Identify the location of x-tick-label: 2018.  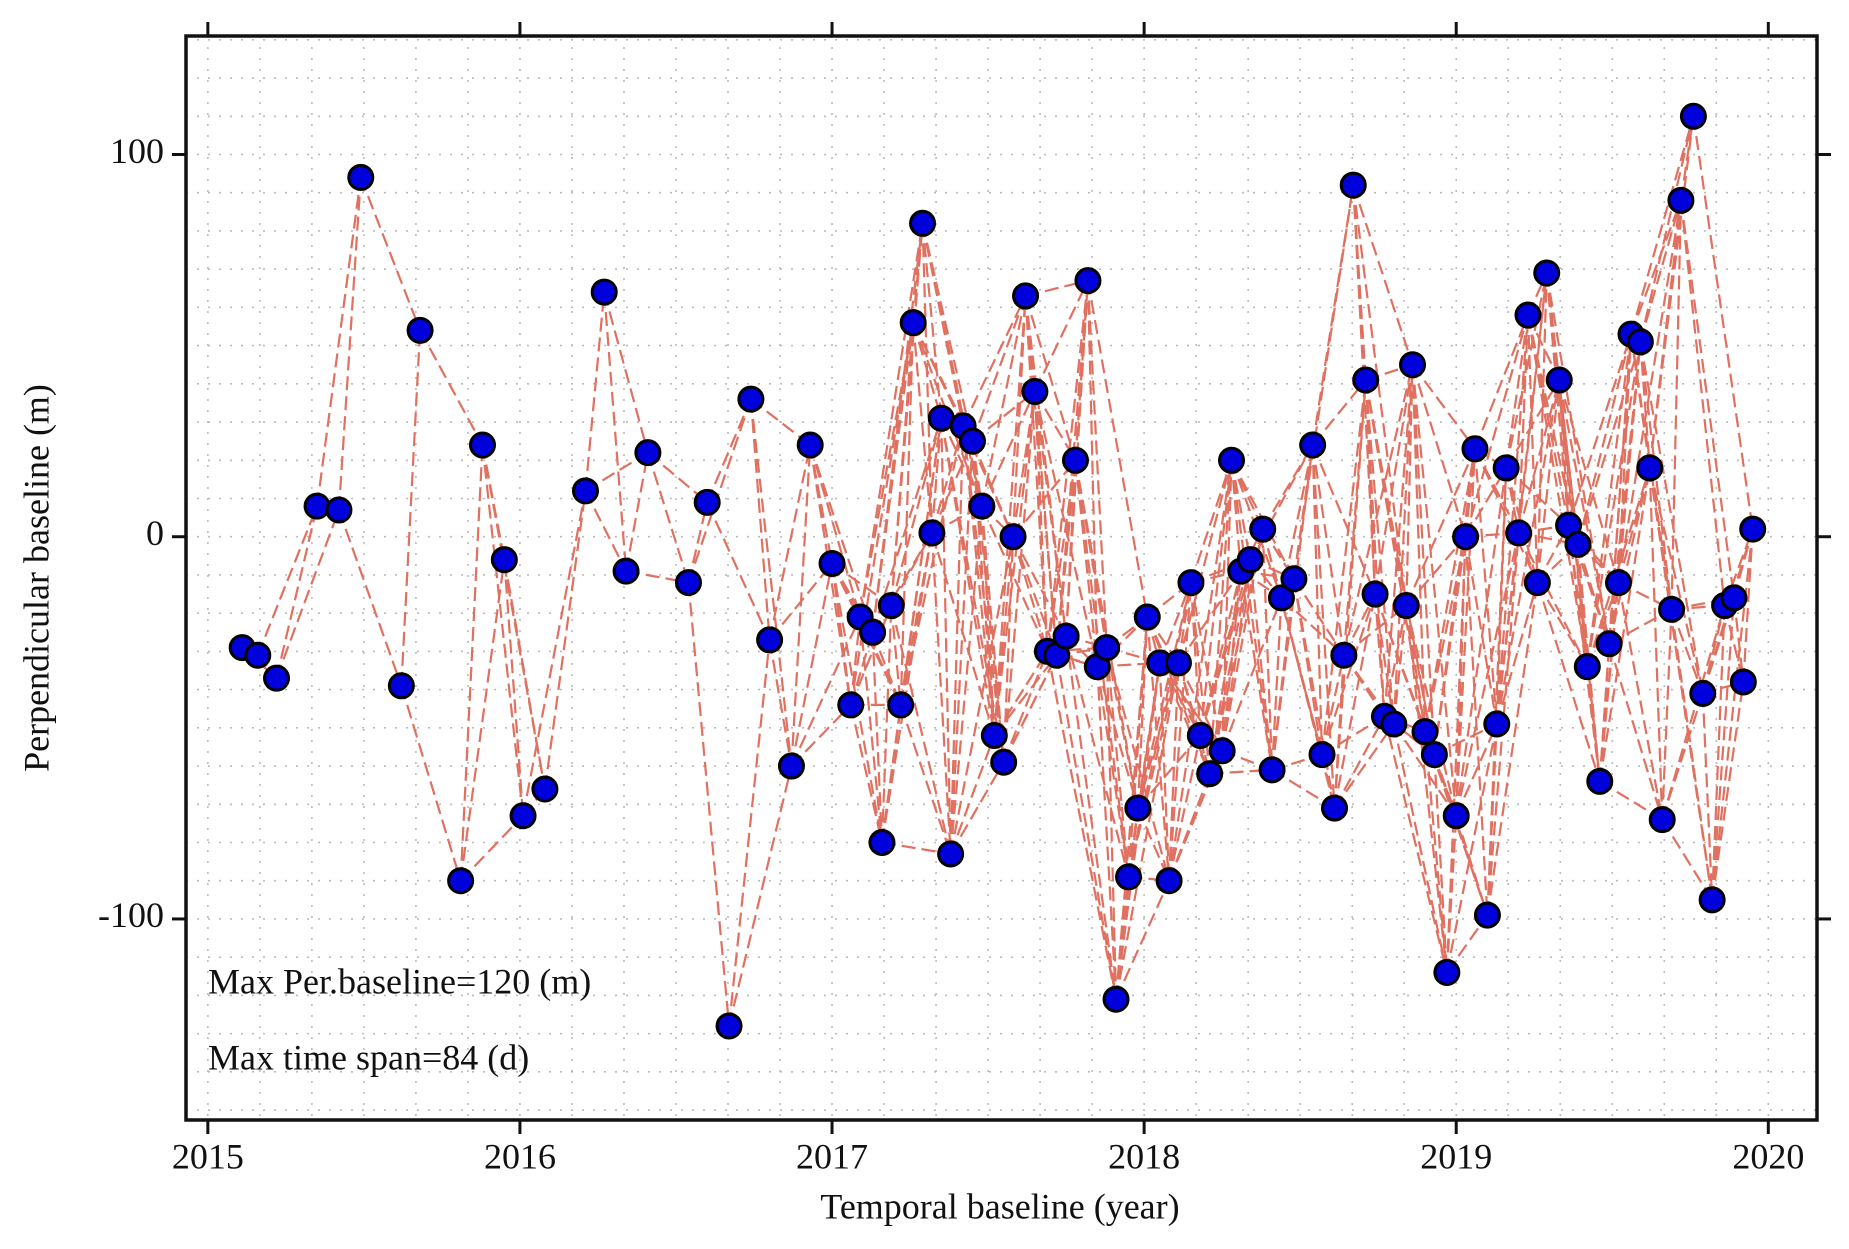
(1144, 1156).